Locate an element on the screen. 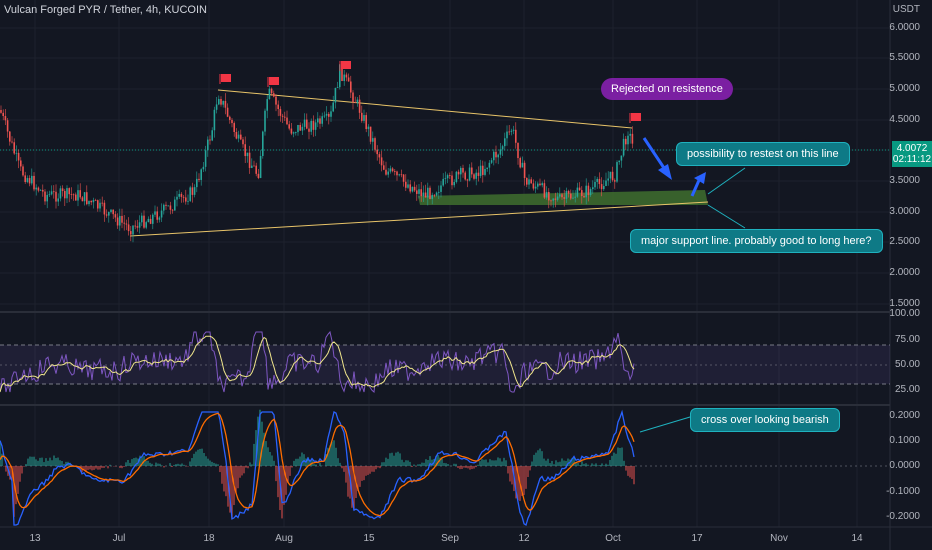  annotation-crossover: cross over looking bearish is located at coordinates (765, 420).